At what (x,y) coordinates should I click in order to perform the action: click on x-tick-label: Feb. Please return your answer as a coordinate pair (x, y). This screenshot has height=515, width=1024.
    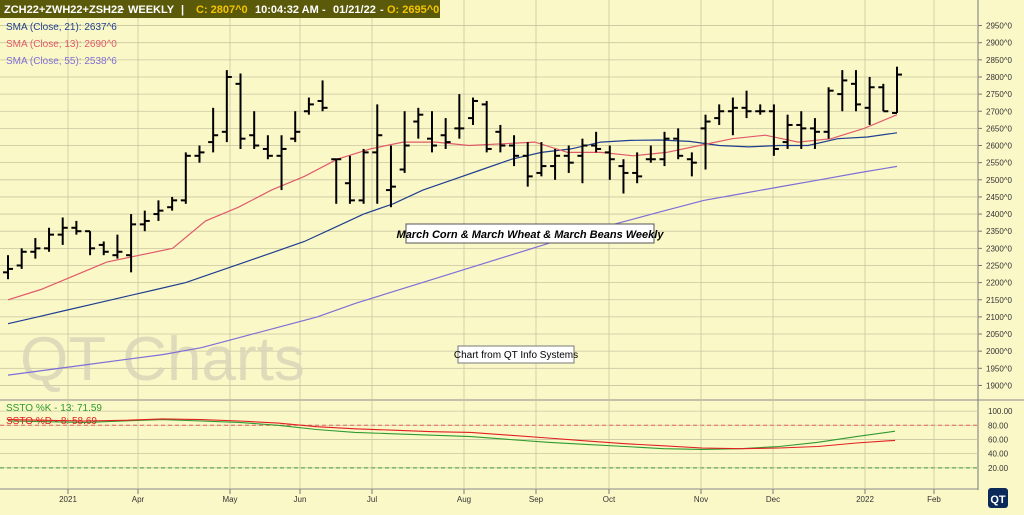
    Looking at the image, I should click on (934, 499).